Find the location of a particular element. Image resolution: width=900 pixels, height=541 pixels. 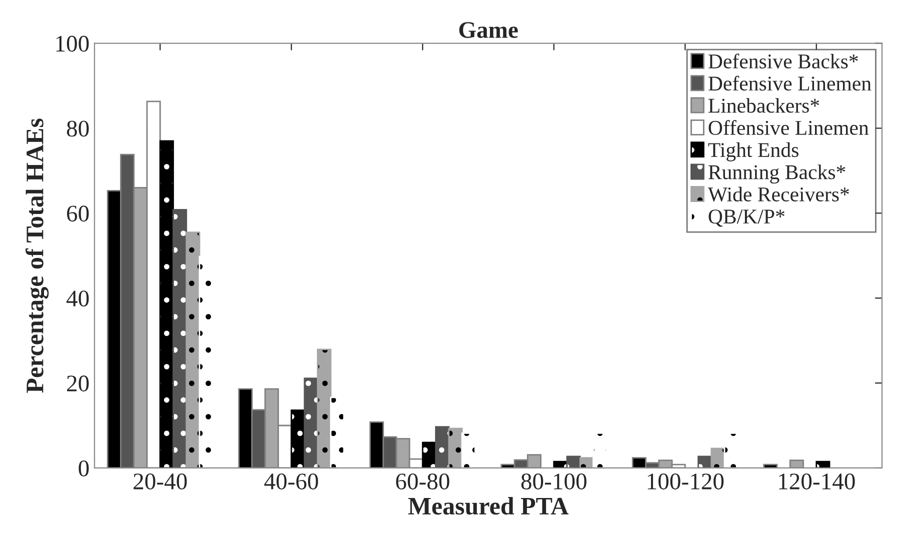

y-tick-label: 80 is located at coordinates (77, 128).